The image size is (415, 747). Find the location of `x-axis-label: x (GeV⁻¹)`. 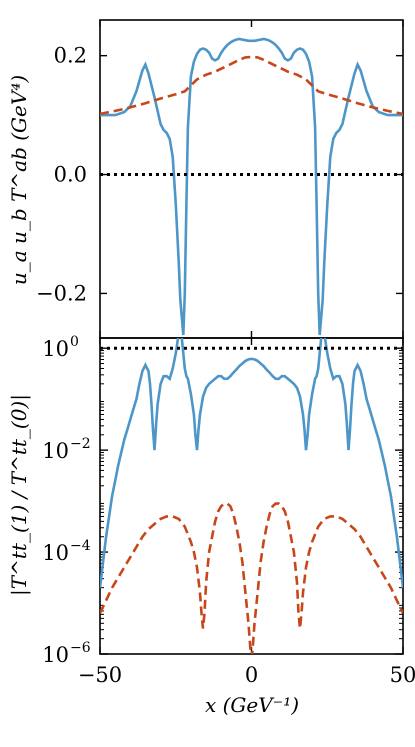

x-axis-label: x (GeV⁻¹) is located at coordinates (252, 705).